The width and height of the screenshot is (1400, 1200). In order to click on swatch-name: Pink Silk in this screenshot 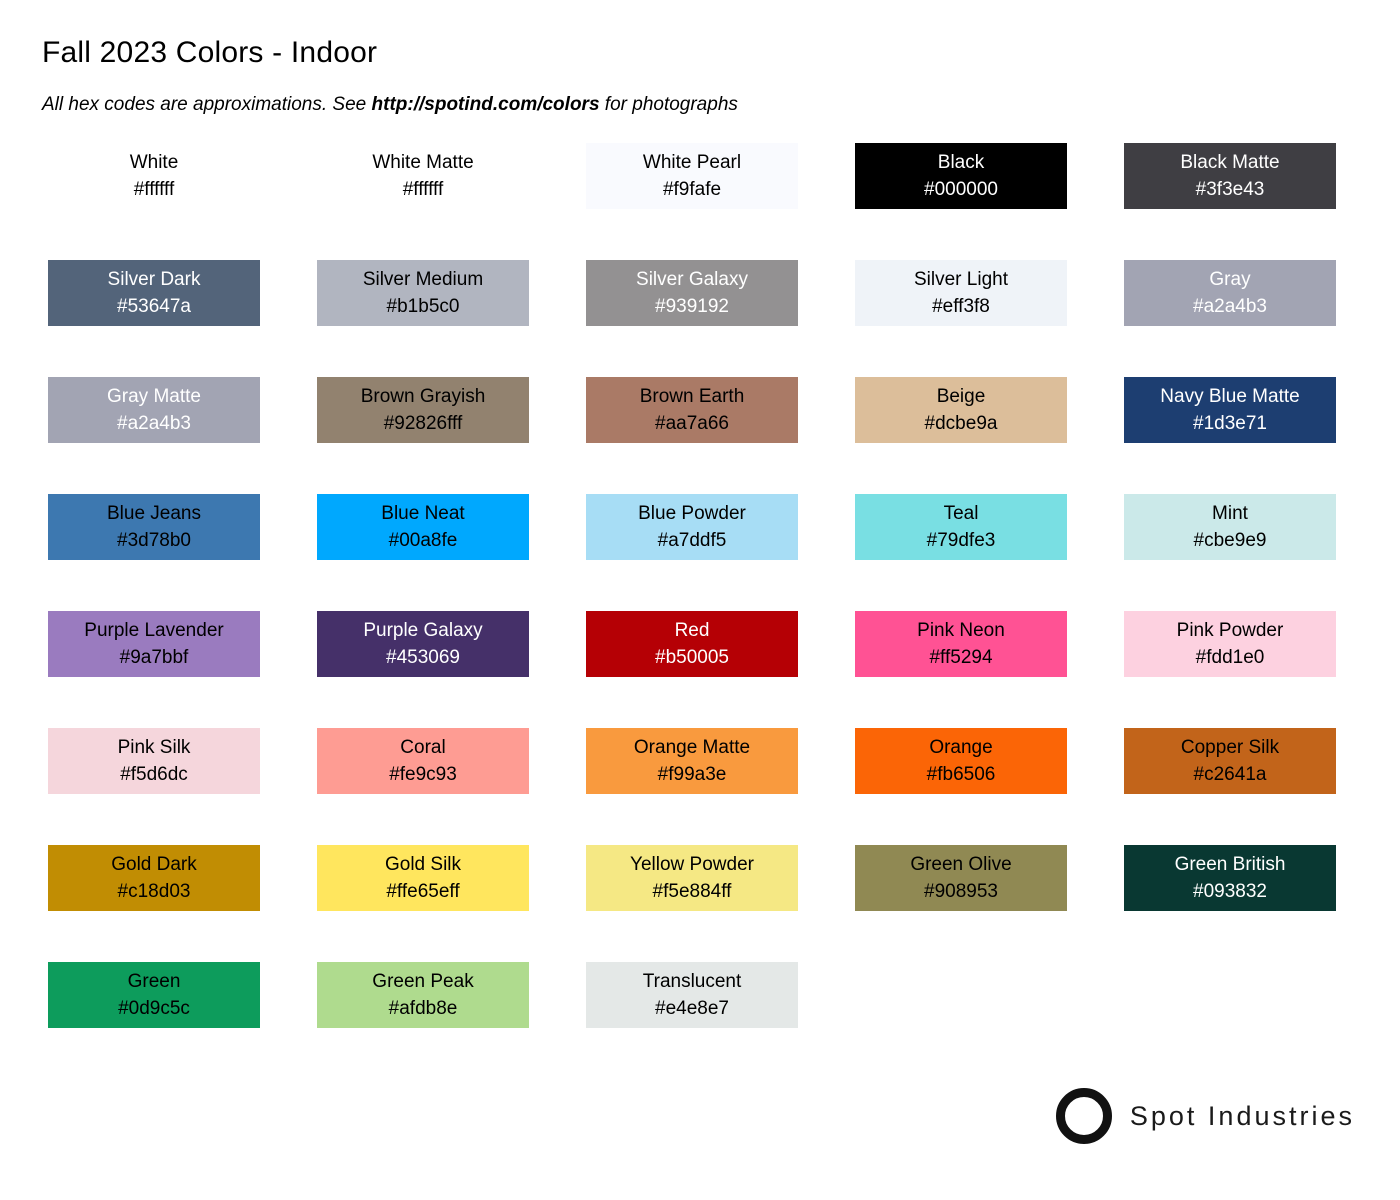, I will do `click(154, 747)`.